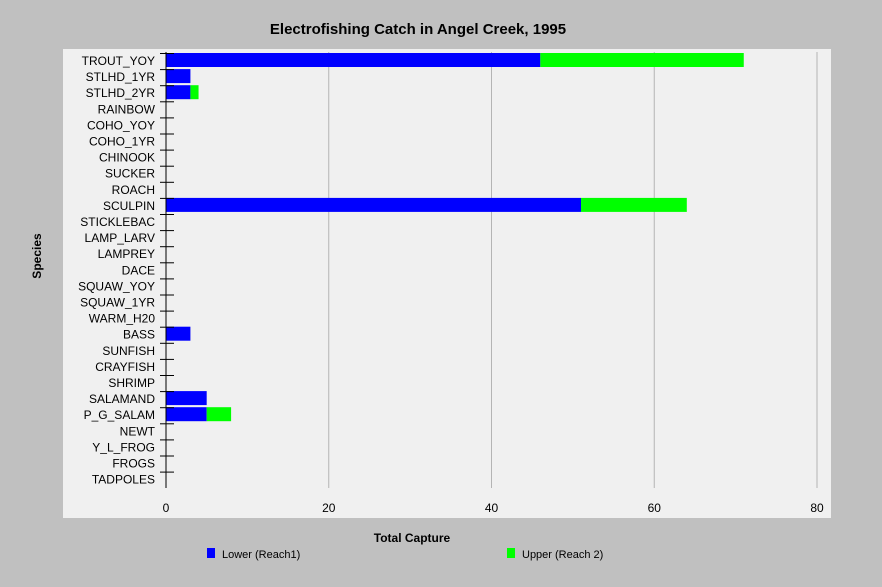  What do you see at coordinates (261, 555) in the screenshot?
I see `legend-label: Lower (Reach1)` at bounding box center [261, 555].